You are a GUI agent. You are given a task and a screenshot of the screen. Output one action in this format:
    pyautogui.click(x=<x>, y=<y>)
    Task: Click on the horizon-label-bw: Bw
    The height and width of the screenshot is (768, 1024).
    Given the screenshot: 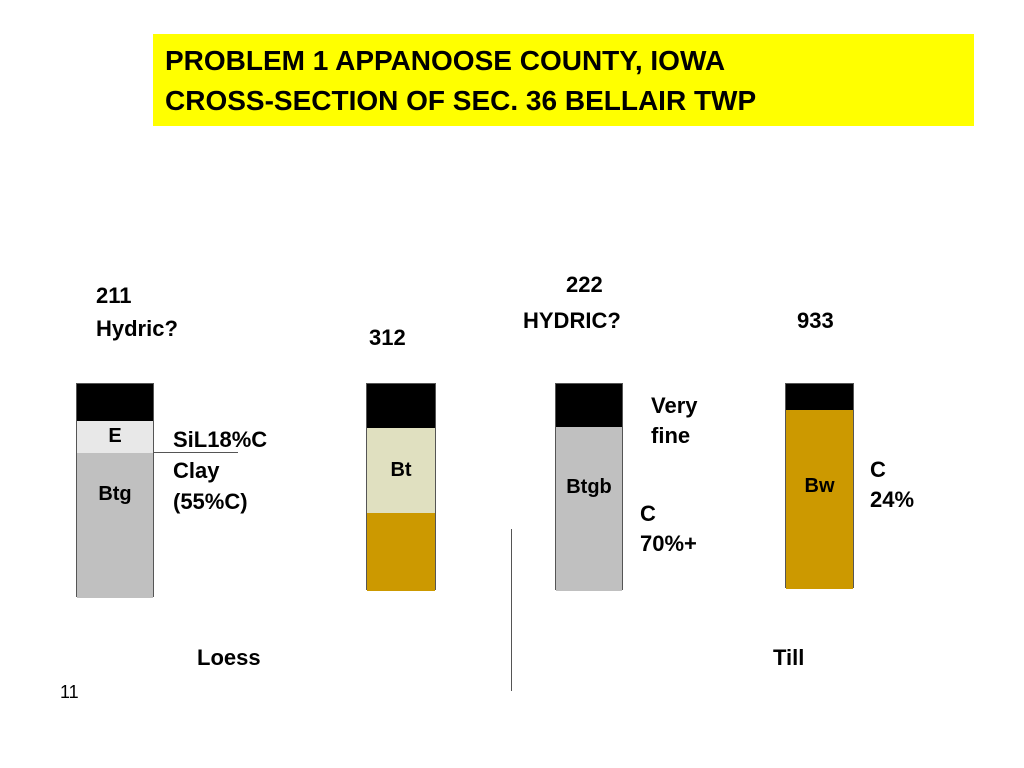 What is the action you would take?
    pyautogui.click(x=819, y=486)
    